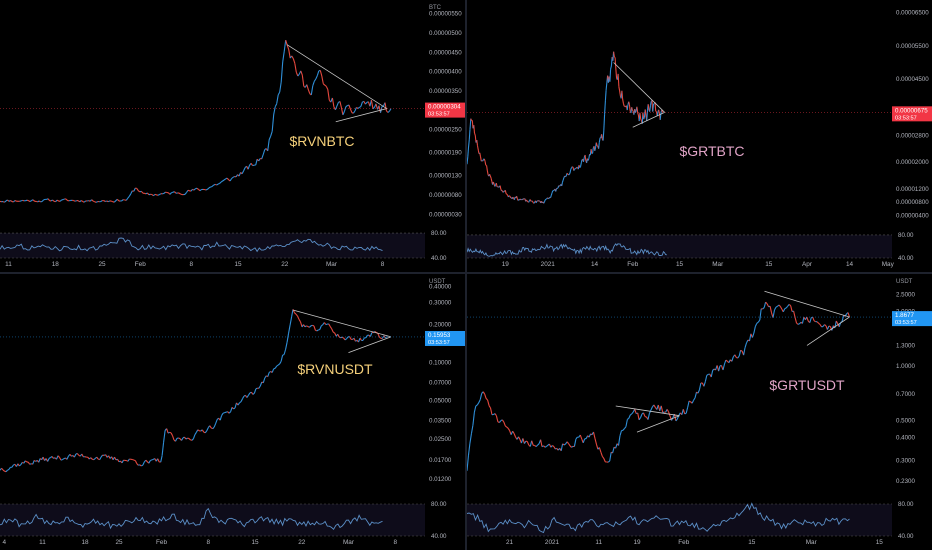 The height and width of the screenshot is (550, 932). I want to click on rsi-line, so click(658, 518).